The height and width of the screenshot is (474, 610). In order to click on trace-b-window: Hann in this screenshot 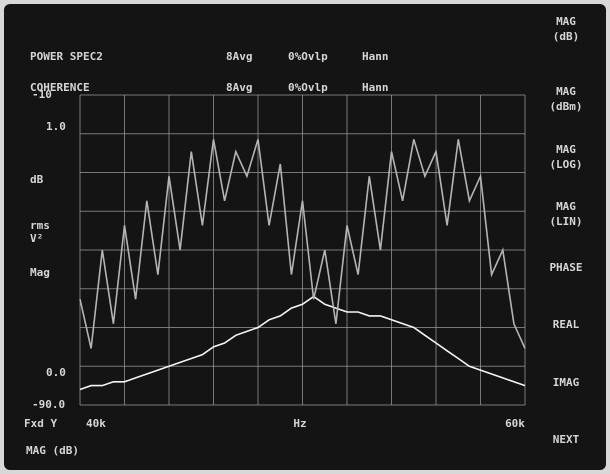, I will do `click(375, 87)`.